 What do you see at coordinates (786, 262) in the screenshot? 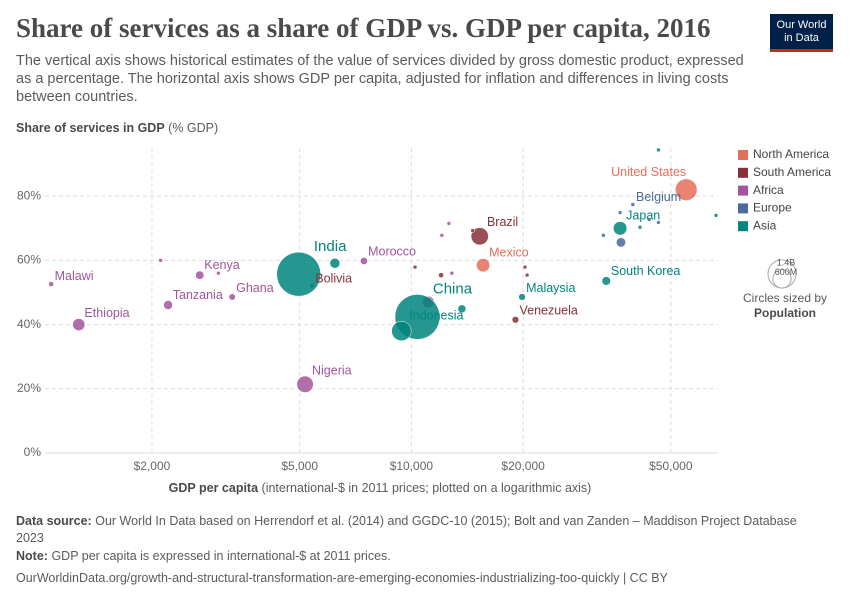
I see `size-legend-label: 1.4B` at bounding box center [786, 262].